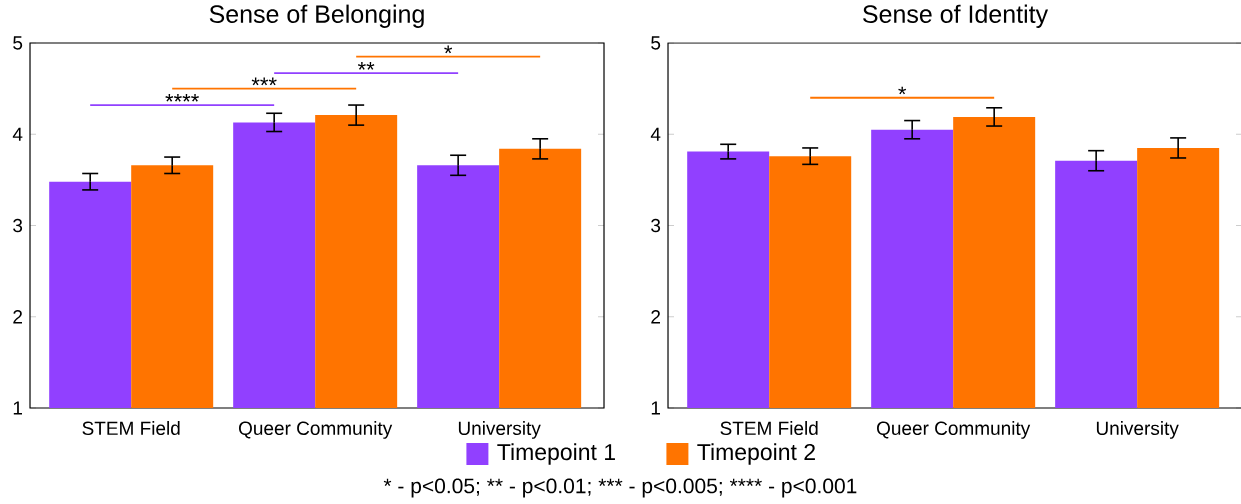 This screenshot has width=1241, height=504. Describe the element at coordinates (556, 454) in the screenshot. I see `legend-label: Timepoint 1` at that location.